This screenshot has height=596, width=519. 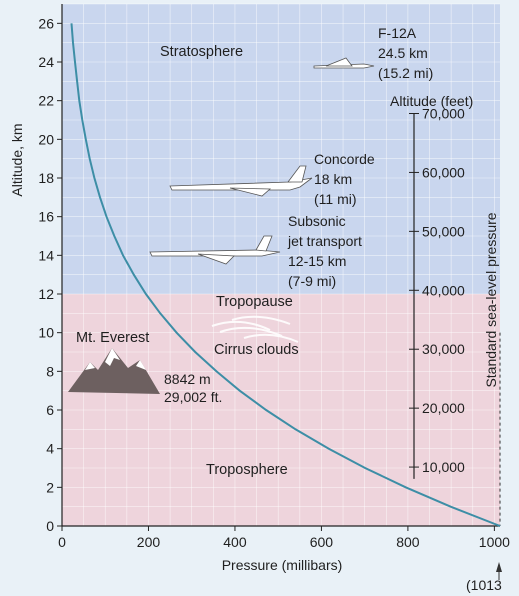 I want to click on concorde-km: 18 km, so click(x=333, y=179).